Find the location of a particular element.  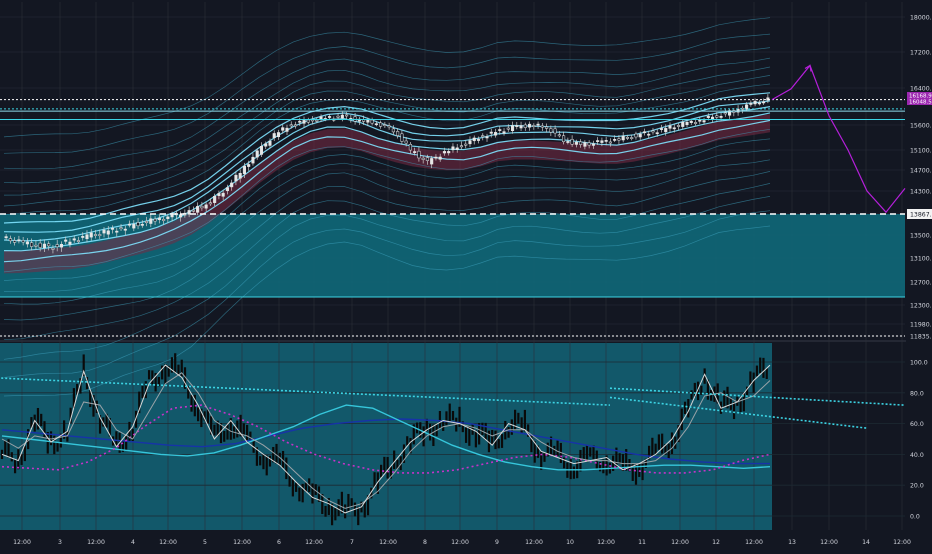

time-tick-label: 4 is located at coordinates (133, 542).